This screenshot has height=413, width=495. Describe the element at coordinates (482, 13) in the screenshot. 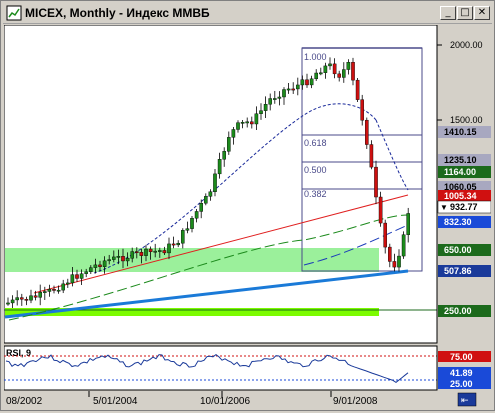

I see `close-button: ✕` at that location.